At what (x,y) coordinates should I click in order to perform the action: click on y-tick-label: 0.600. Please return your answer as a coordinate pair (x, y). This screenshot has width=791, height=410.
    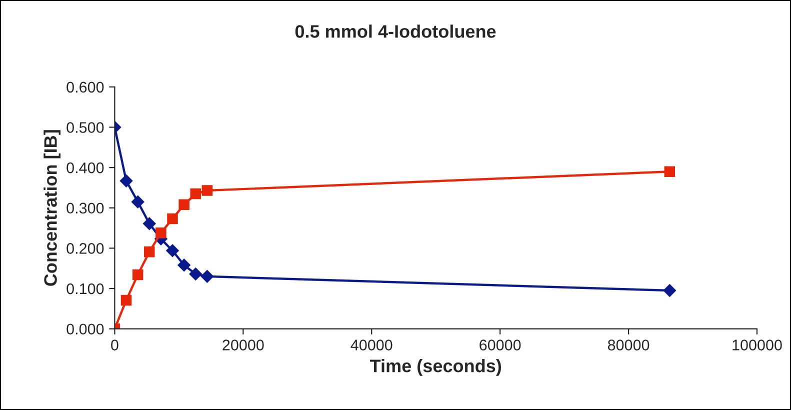
    Looking at the image, I should click on (85, 87).